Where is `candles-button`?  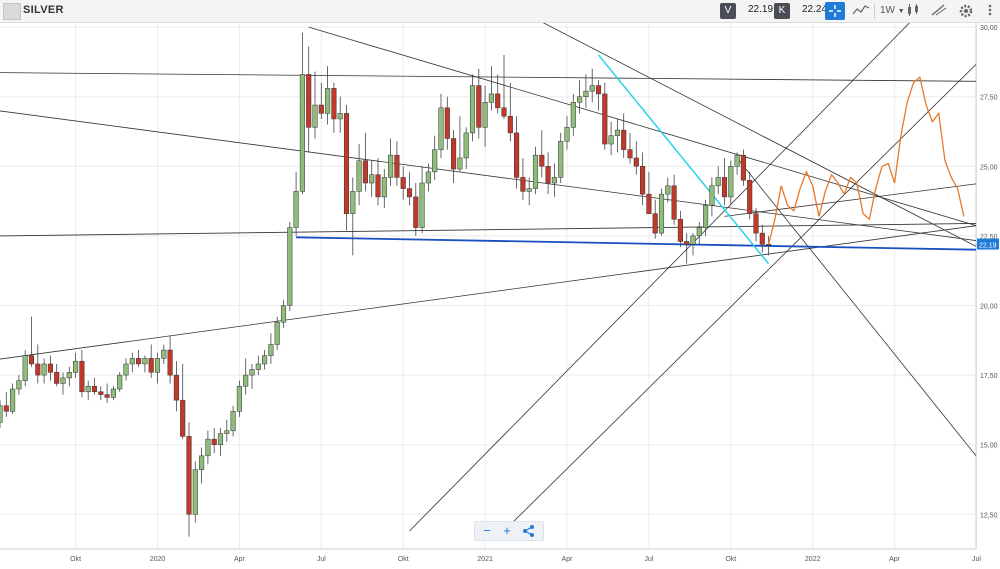
candles-button is located at coordinates (914, 11).